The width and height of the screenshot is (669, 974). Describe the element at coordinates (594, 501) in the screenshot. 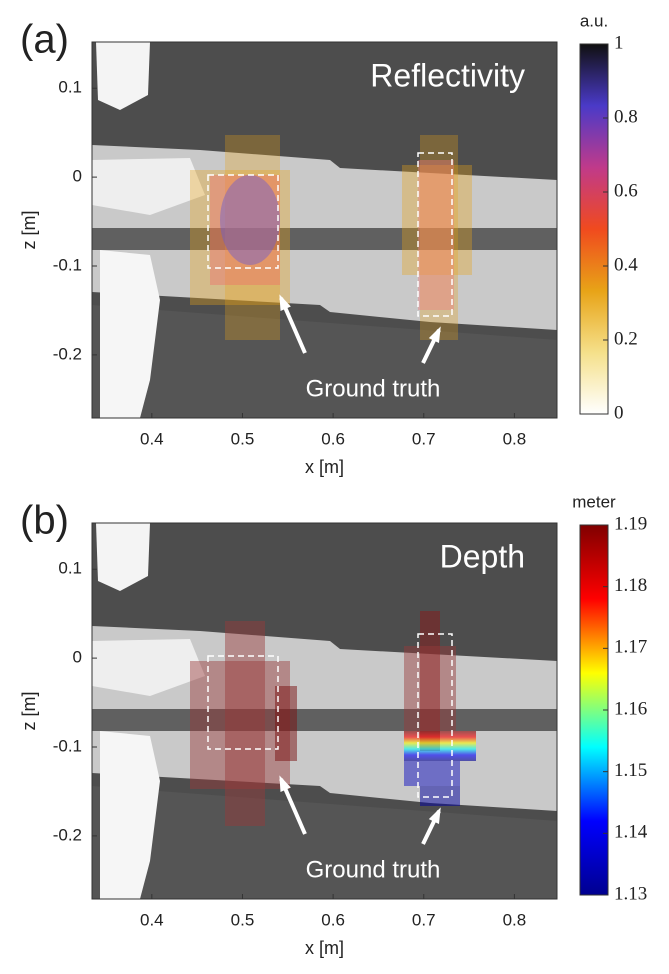

I see `colorbar-label: meter` at that location.